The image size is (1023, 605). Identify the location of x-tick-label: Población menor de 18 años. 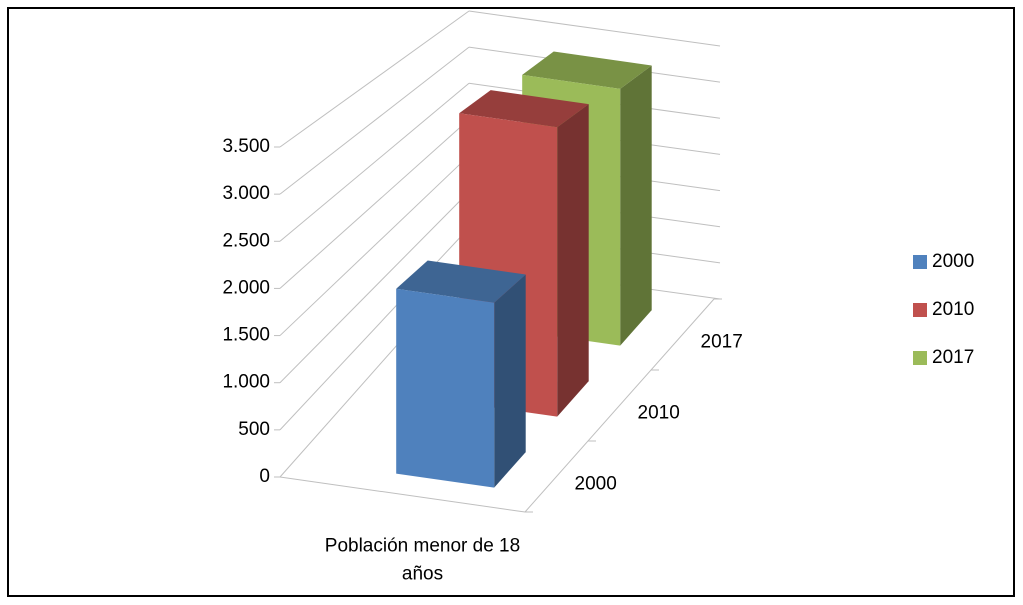
(422, 560).